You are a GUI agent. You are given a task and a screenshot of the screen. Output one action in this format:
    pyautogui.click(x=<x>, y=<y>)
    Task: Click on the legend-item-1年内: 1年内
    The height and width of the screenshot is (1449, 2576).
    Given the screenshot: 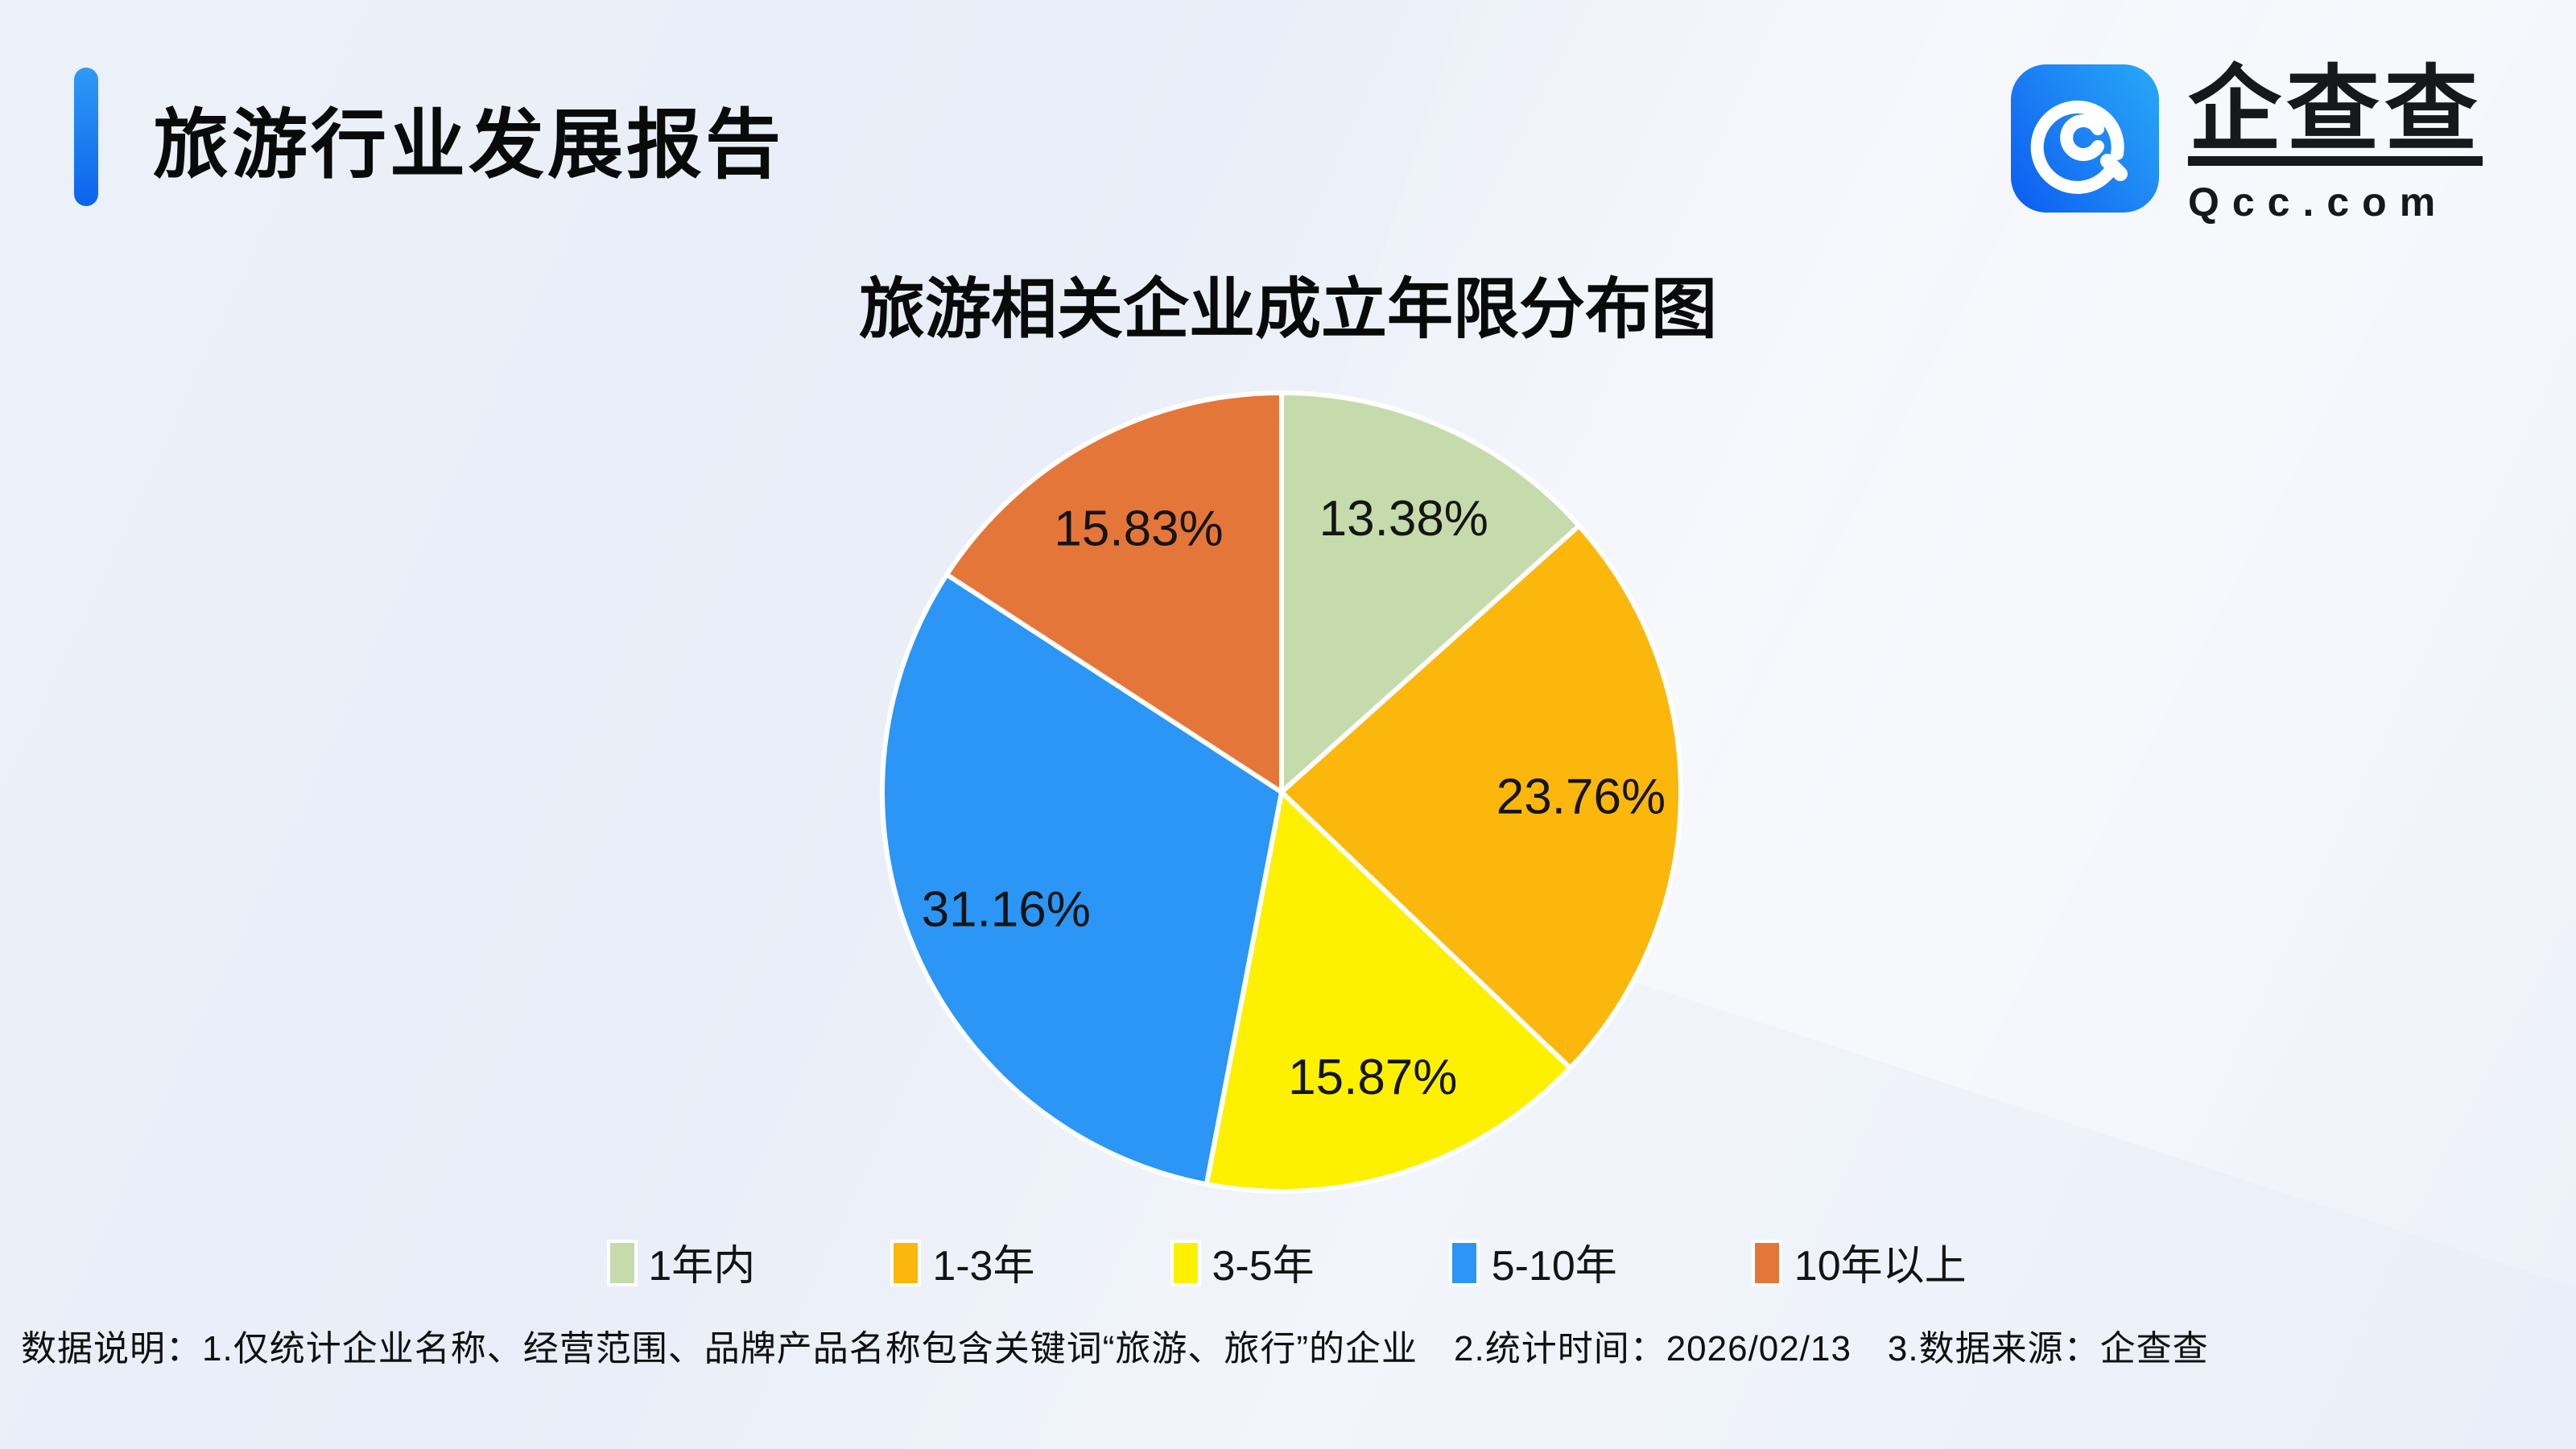 What is the action you would take?
    pyautogui.click(x=682, y=1263)
    